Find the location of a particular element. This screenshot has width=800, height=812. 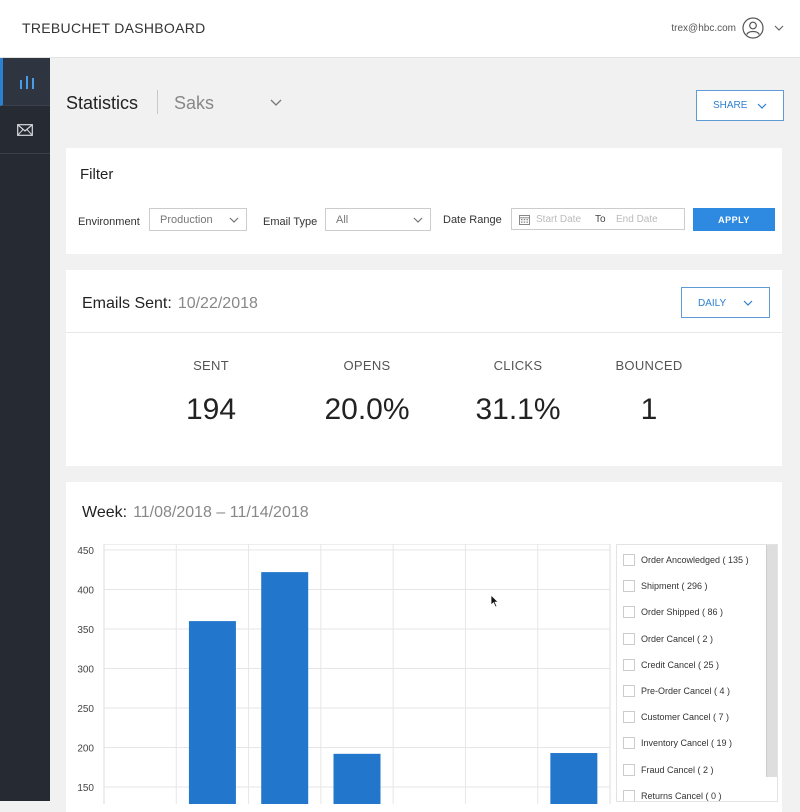

legend-label: Credit Cancel ( 25 ) is located at coordinates (680, 664).